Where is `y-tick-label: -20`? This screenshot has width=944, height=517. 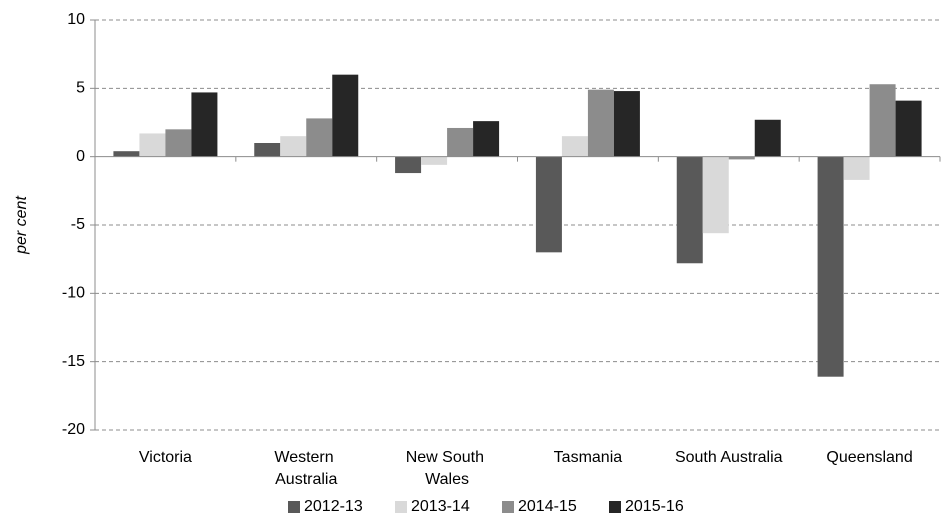
y-tick-label: -20 is located at coordinates (73, 429).